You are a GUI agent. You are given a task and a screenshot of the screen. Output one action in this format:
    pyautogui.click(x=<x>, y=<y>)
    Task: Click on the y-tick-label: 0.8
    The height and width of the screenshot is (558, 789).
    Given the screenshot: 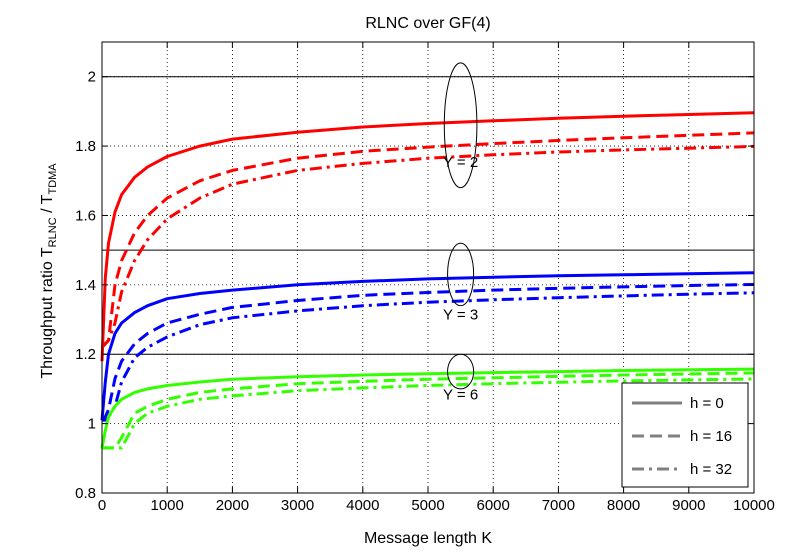 What is the action you would take?
    pyautogui.click(x=85, y=493)
    